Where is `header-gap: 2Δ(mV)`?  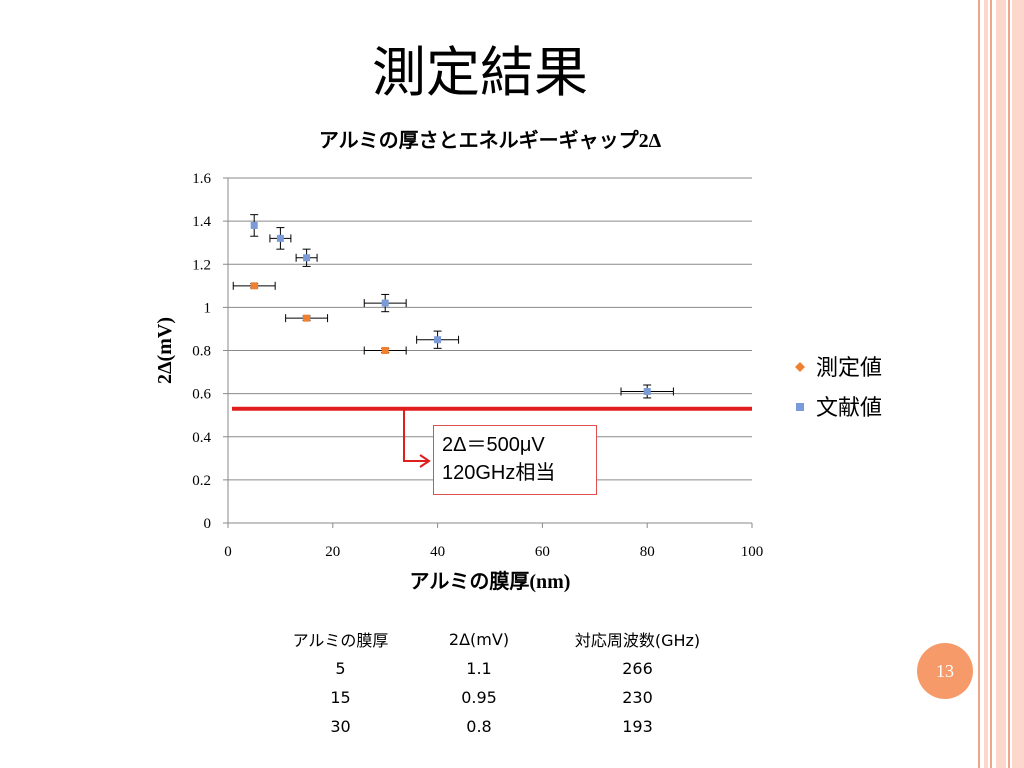
header-gap: 2Δ(mV) is located at coordinates (479, 639).